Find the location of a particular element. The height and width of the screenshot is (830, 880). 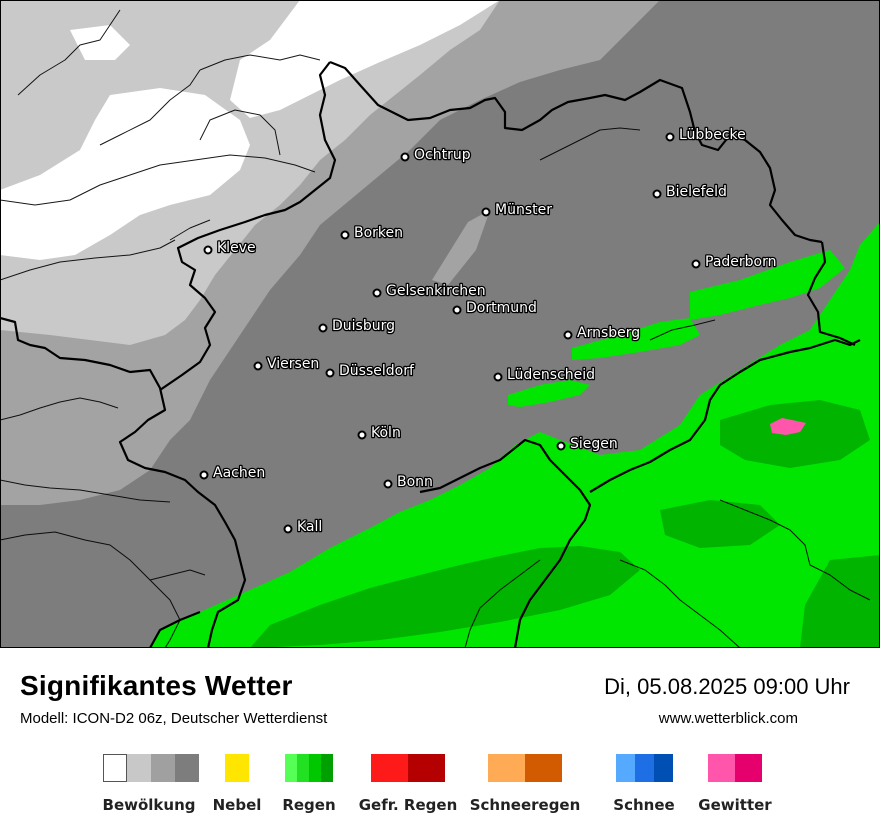

city-luedenscheid: Lüdenscheid is located at coordinates (544, 375).